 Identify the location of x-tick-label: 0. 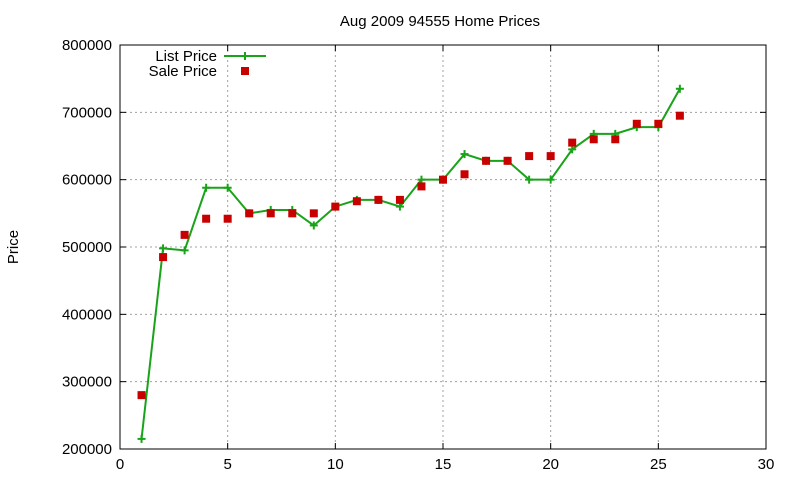
(120, 464).